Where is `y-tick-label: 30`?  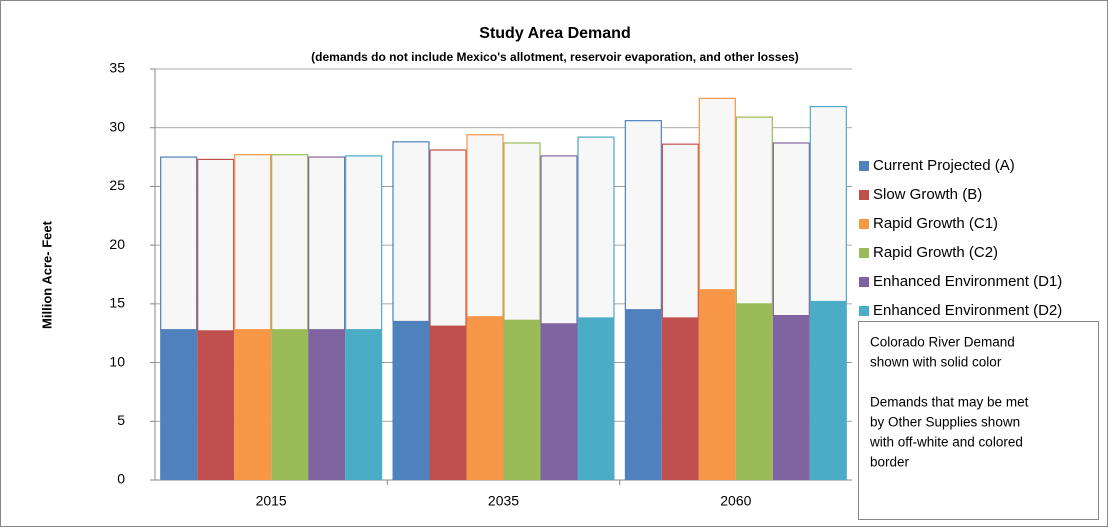 y-tick-label: 30 is located at coordinates (117, 126).